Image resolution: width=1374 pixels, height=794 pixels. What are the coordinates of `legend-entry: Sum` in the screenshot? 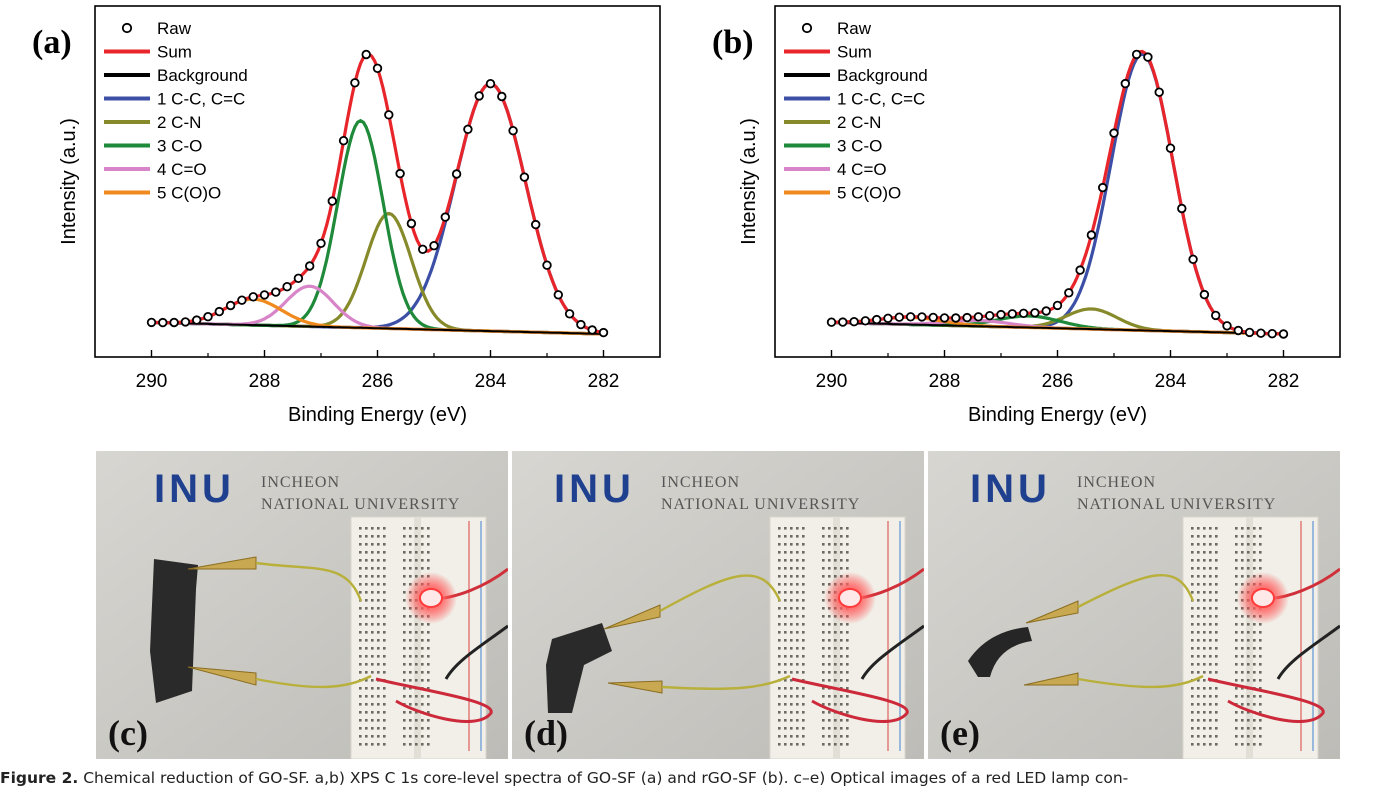 It's located at (828, 52).